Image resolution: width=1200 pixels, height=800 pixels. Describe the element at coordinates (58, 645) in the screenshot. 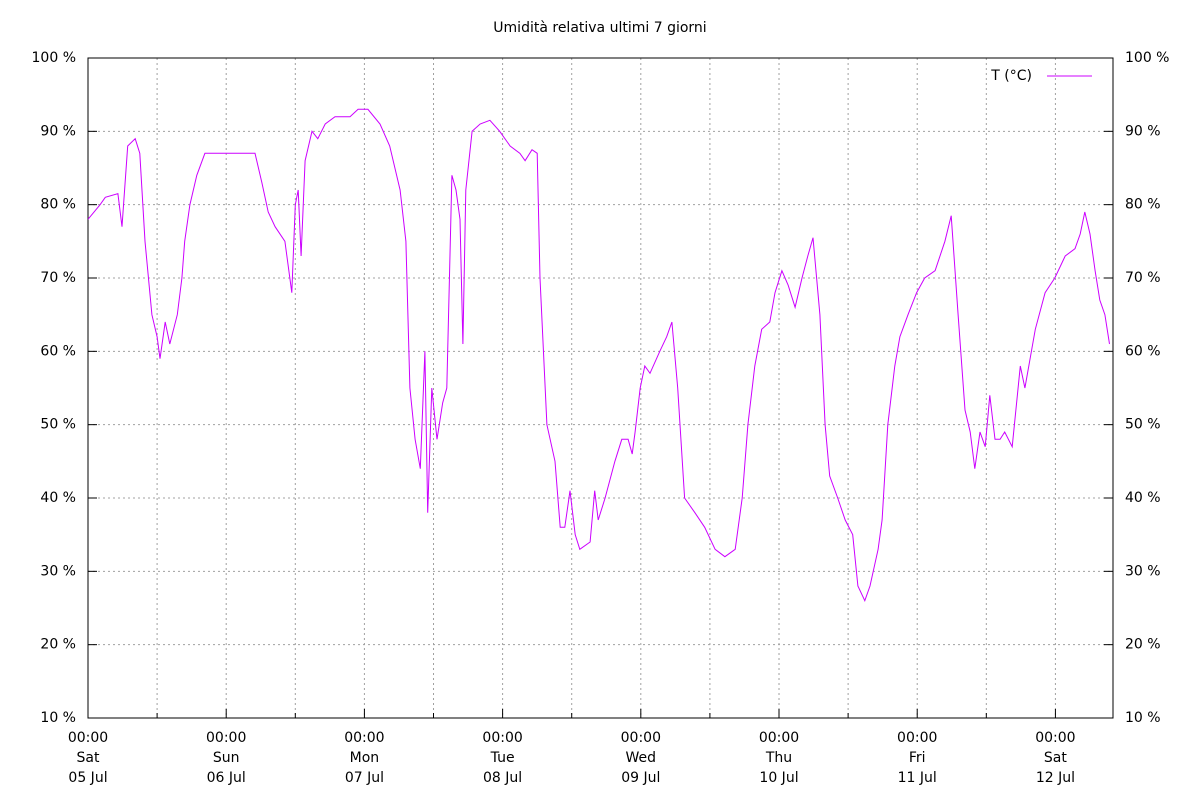

I see `y-tick-label: 20 %` at that location.